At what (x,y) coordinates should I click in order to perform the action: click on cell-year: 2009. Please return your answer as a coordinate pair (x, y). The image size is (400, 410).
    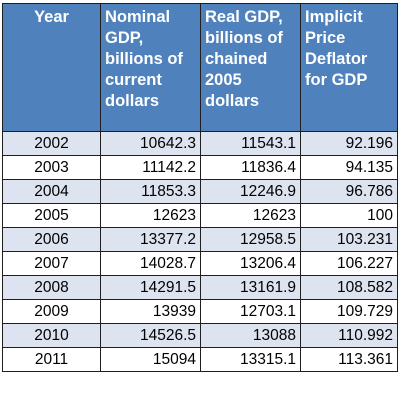
    Looking at the image, I should click on (51, 311).